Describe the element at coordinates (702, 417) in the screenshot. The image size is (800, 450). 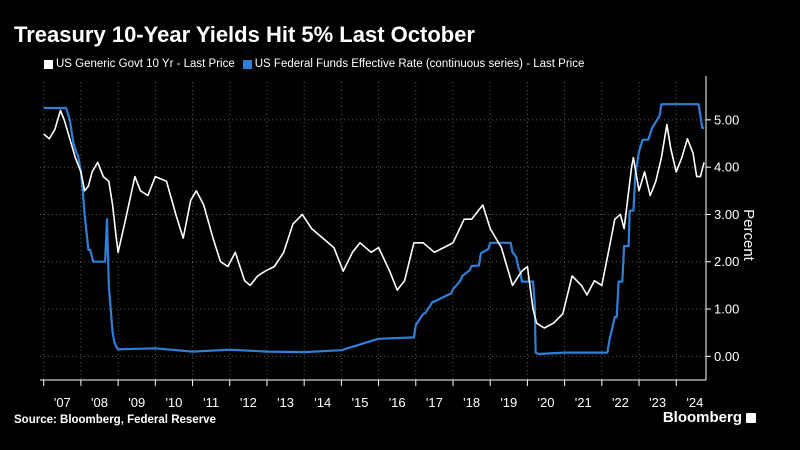
I see `brand-text: Bloomberg` at that location.